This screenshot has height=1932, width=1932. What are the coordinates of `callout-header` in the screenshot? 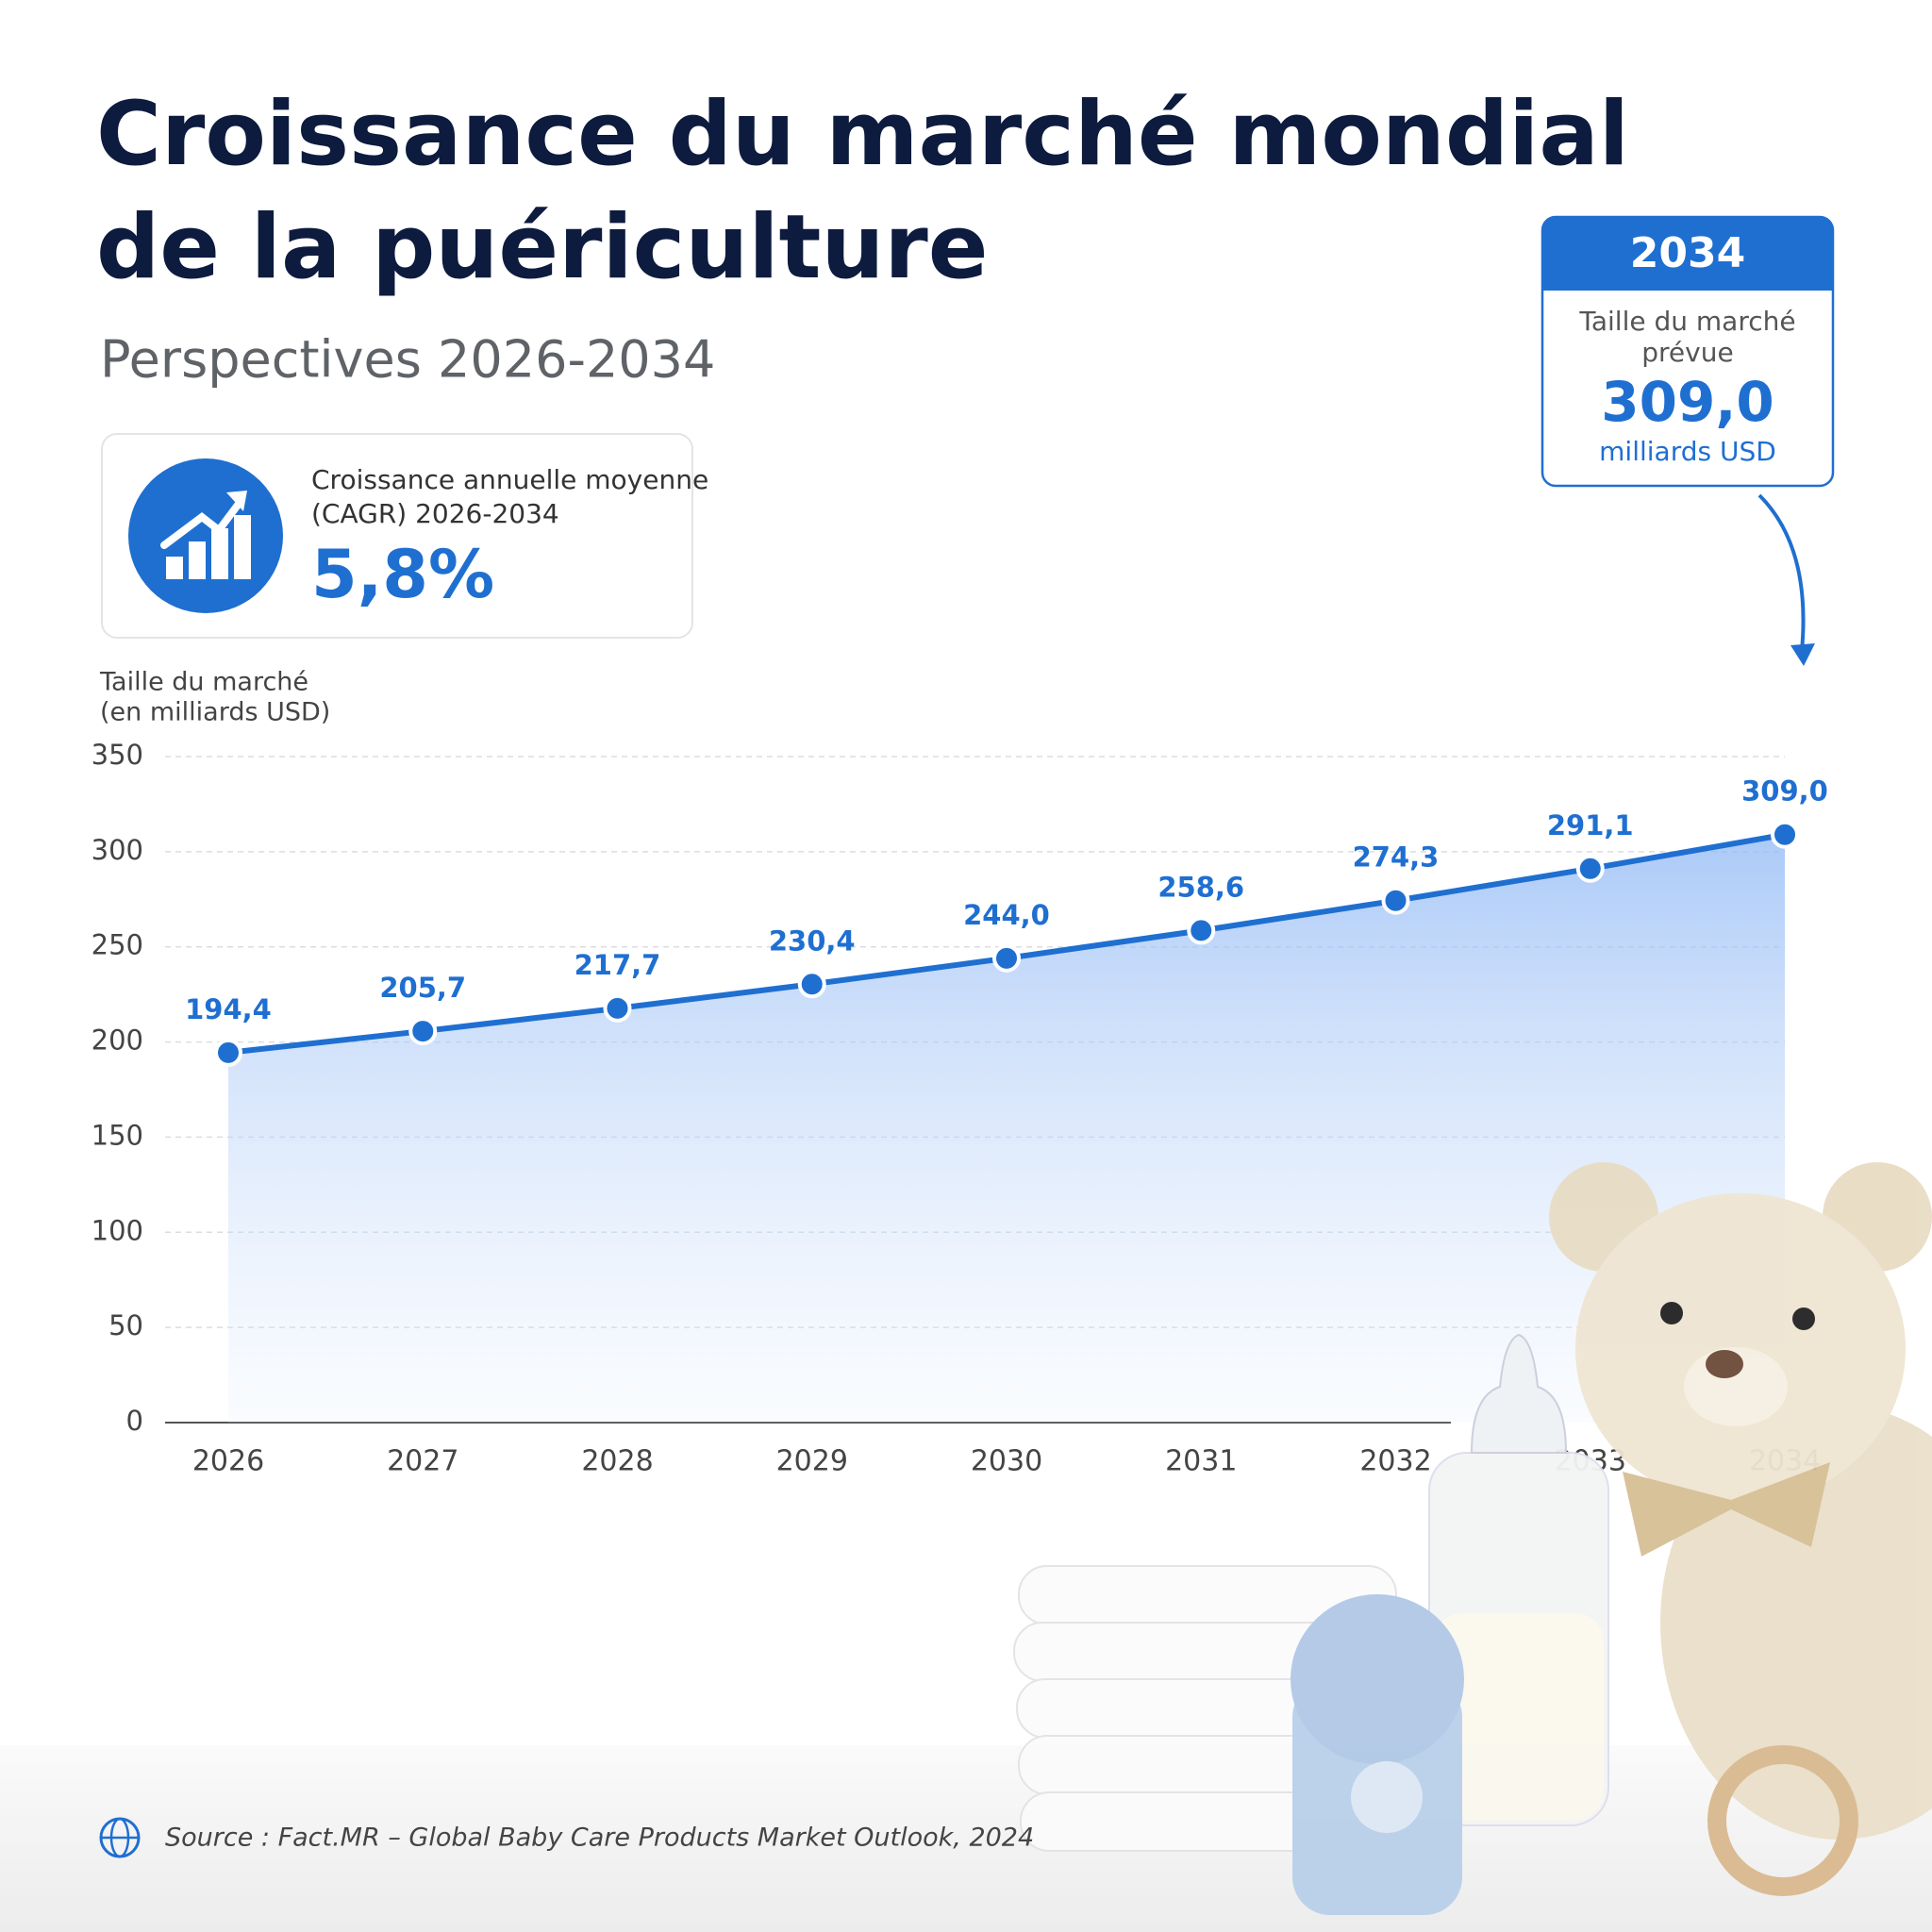 It's located at (1687, 254).